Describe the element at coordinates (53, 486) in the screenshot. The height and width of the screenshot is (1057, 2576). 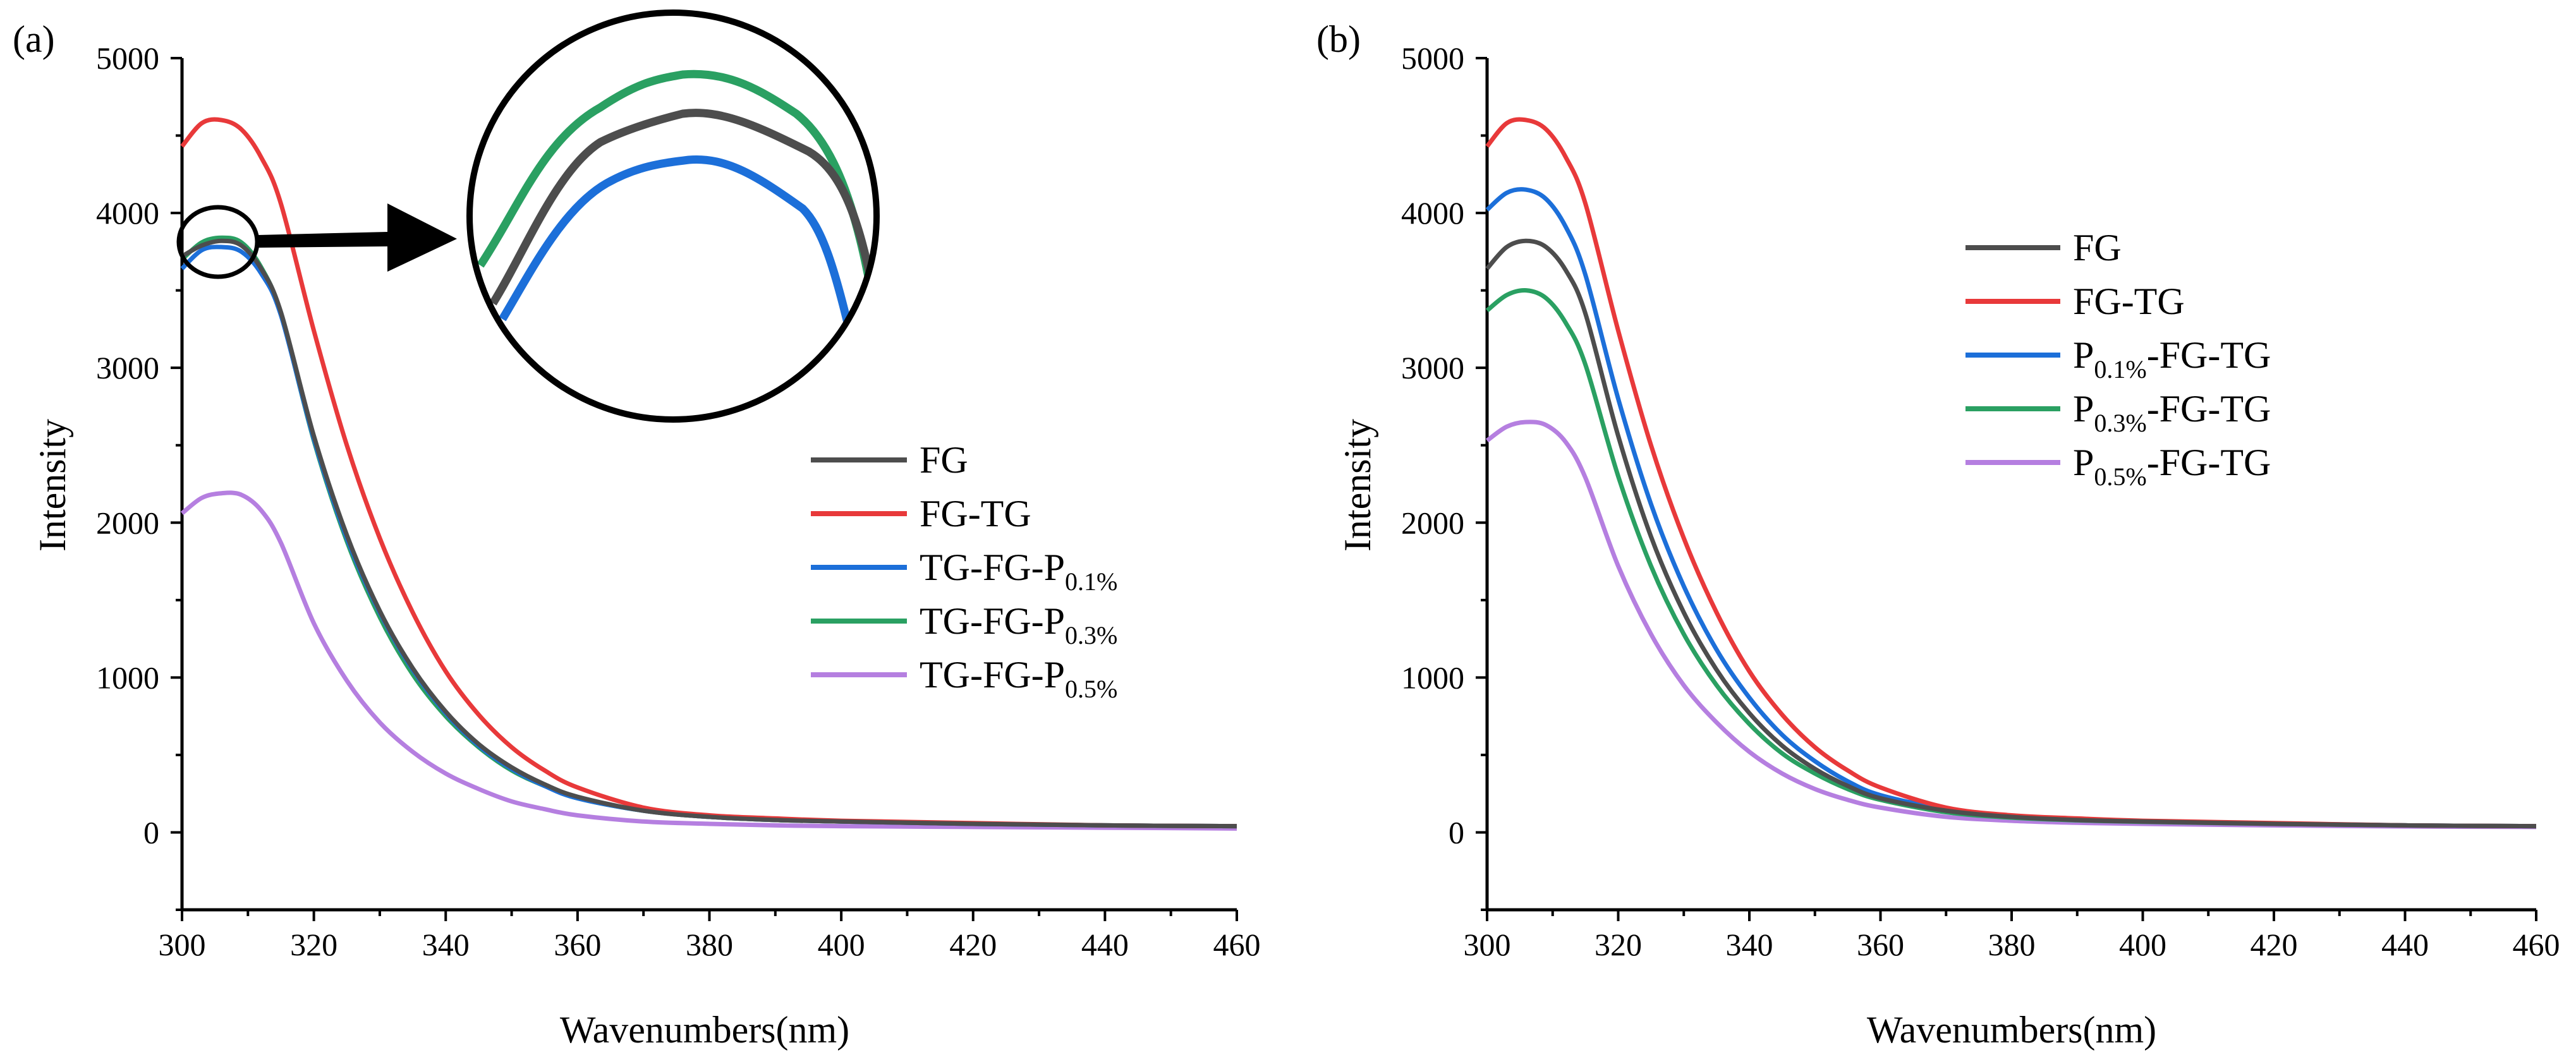
I see `y-axis-title-a: Intensity` at that location.